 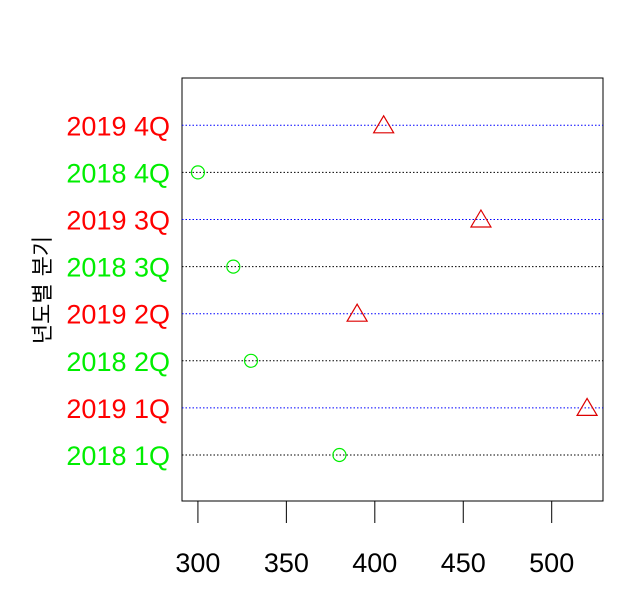 What do you see at coordinates (118, 409) in the screenshot?
I see `category-label: 2019 1Q` at bounding box center [118, 409].